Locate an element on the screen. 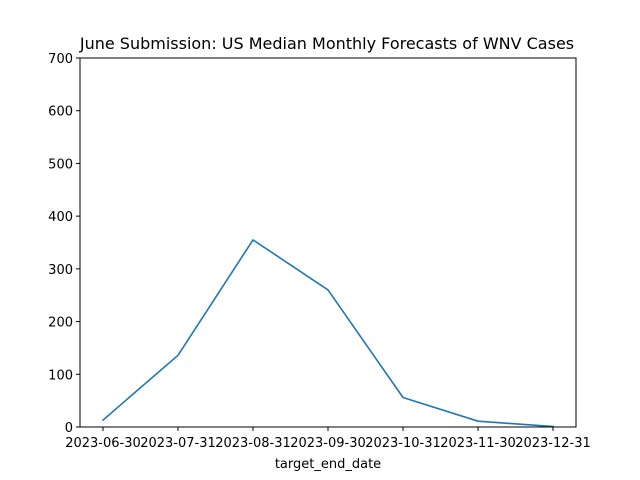 Image resolution: width=640 pixels, height=480 pixels. y-tick-label: 300 is located at coordinates (60, 270).